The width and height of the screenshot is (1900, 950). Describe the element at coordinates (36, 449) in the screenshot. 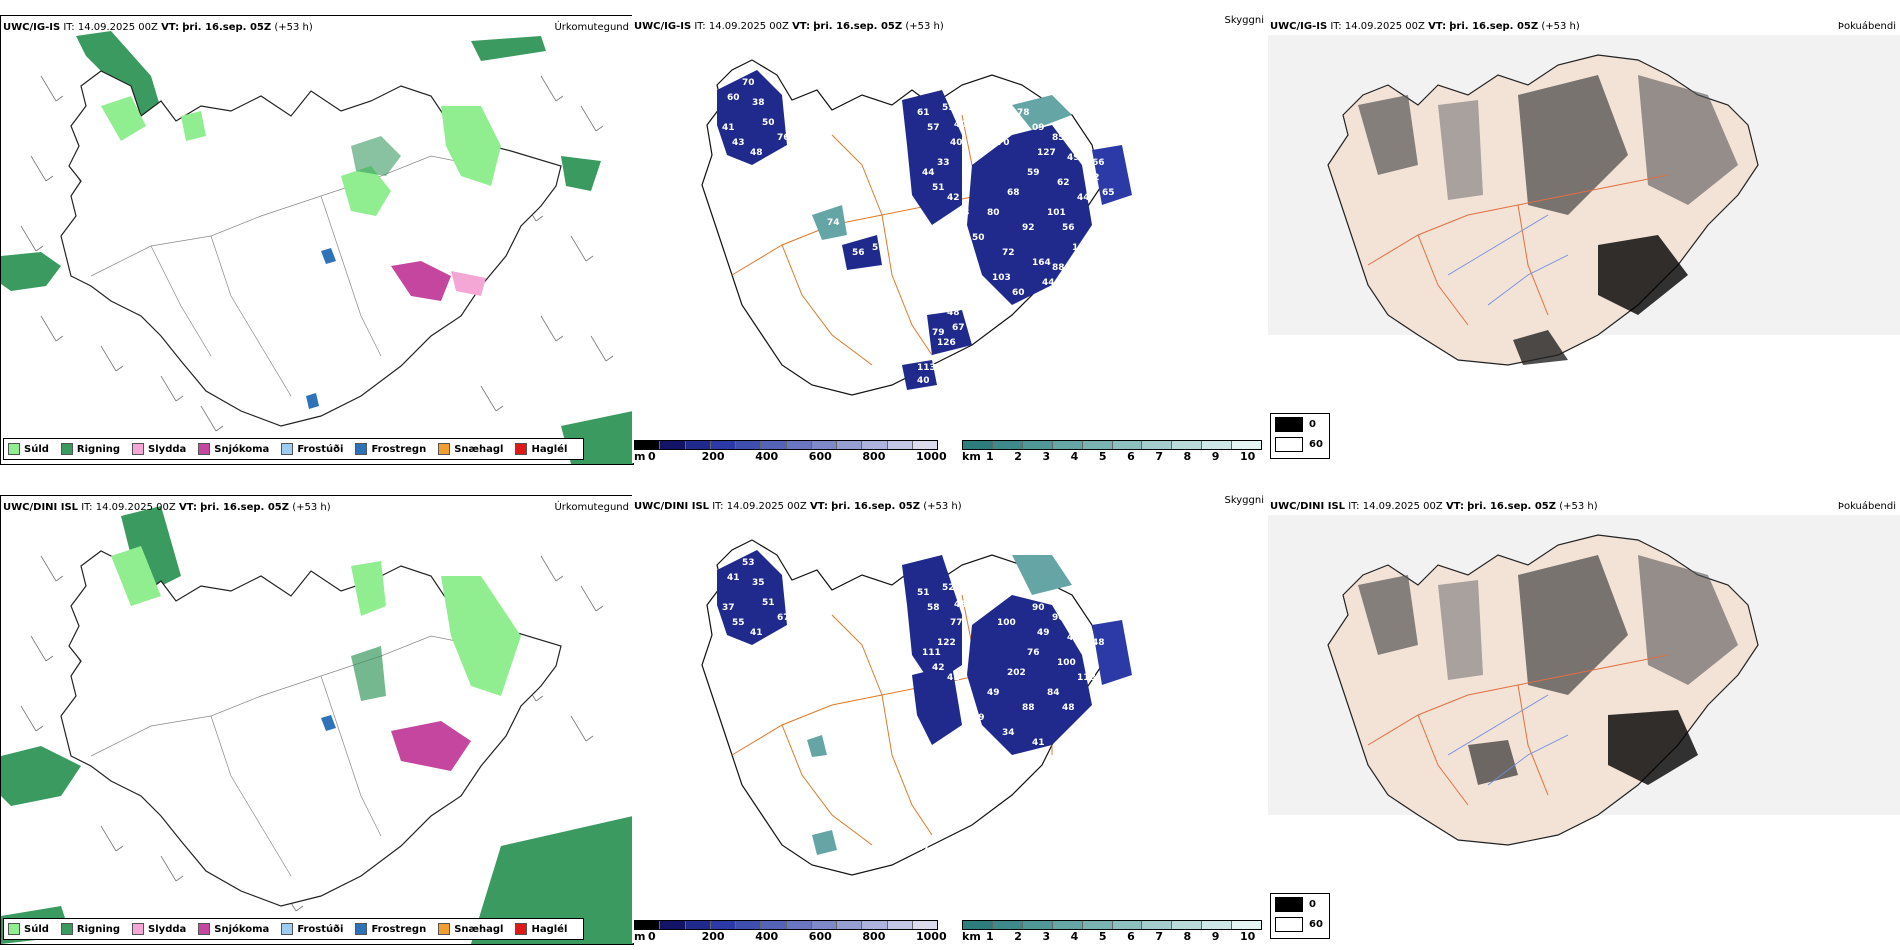

I see `legend-label: Súld` at that location.